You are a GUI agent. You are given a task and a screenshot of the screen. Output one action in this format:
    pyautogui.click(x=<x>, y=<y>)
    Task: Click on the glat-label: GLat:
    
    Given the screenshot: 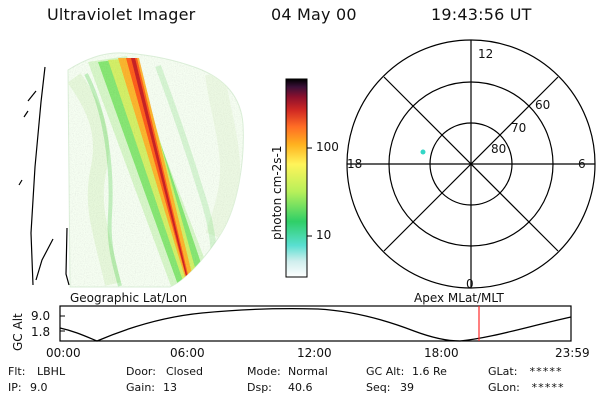 What is the action you would take?
    pyautogui.click(x=503, y=371)
    